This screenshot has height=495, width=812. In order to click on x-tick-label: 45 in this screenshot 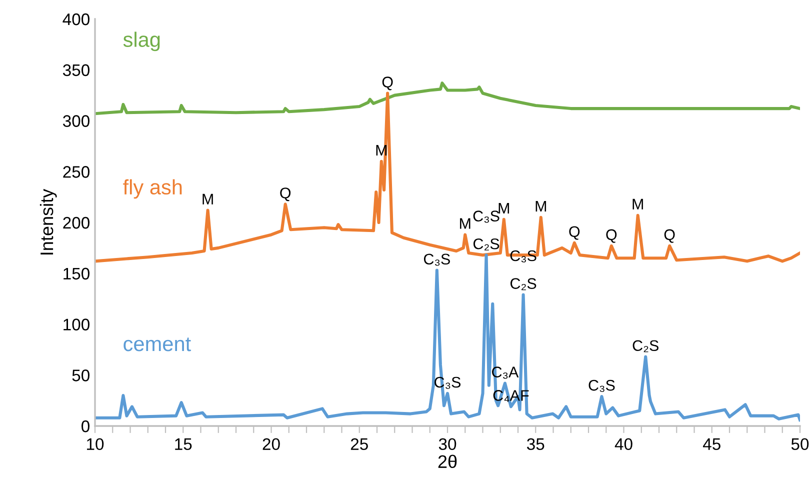, I will do `click(711, 444)`.